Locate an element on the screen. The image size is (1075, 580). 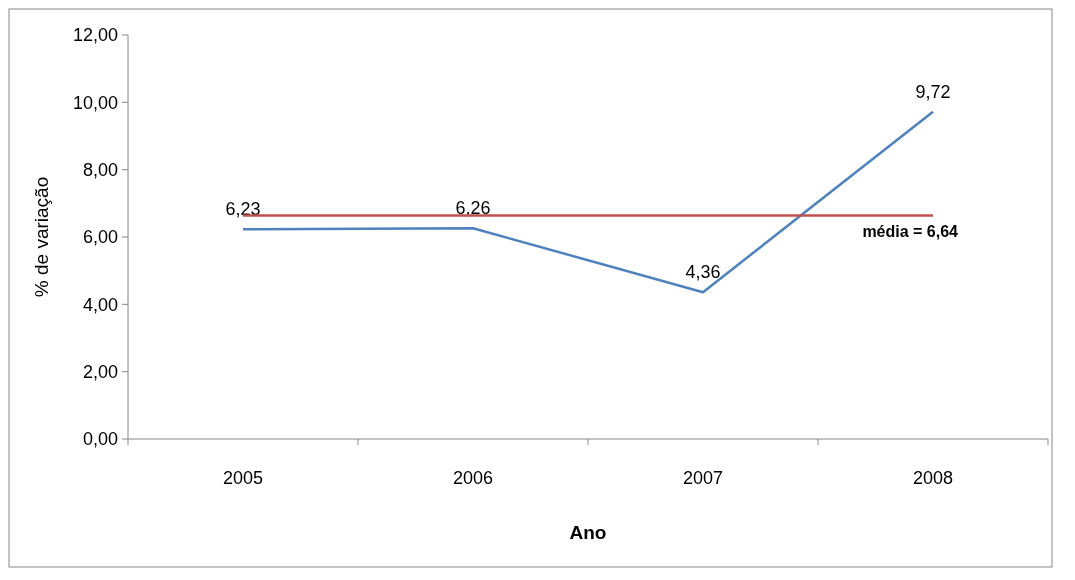
x-tick-label: 2007 is located at coordinates (703, 478).